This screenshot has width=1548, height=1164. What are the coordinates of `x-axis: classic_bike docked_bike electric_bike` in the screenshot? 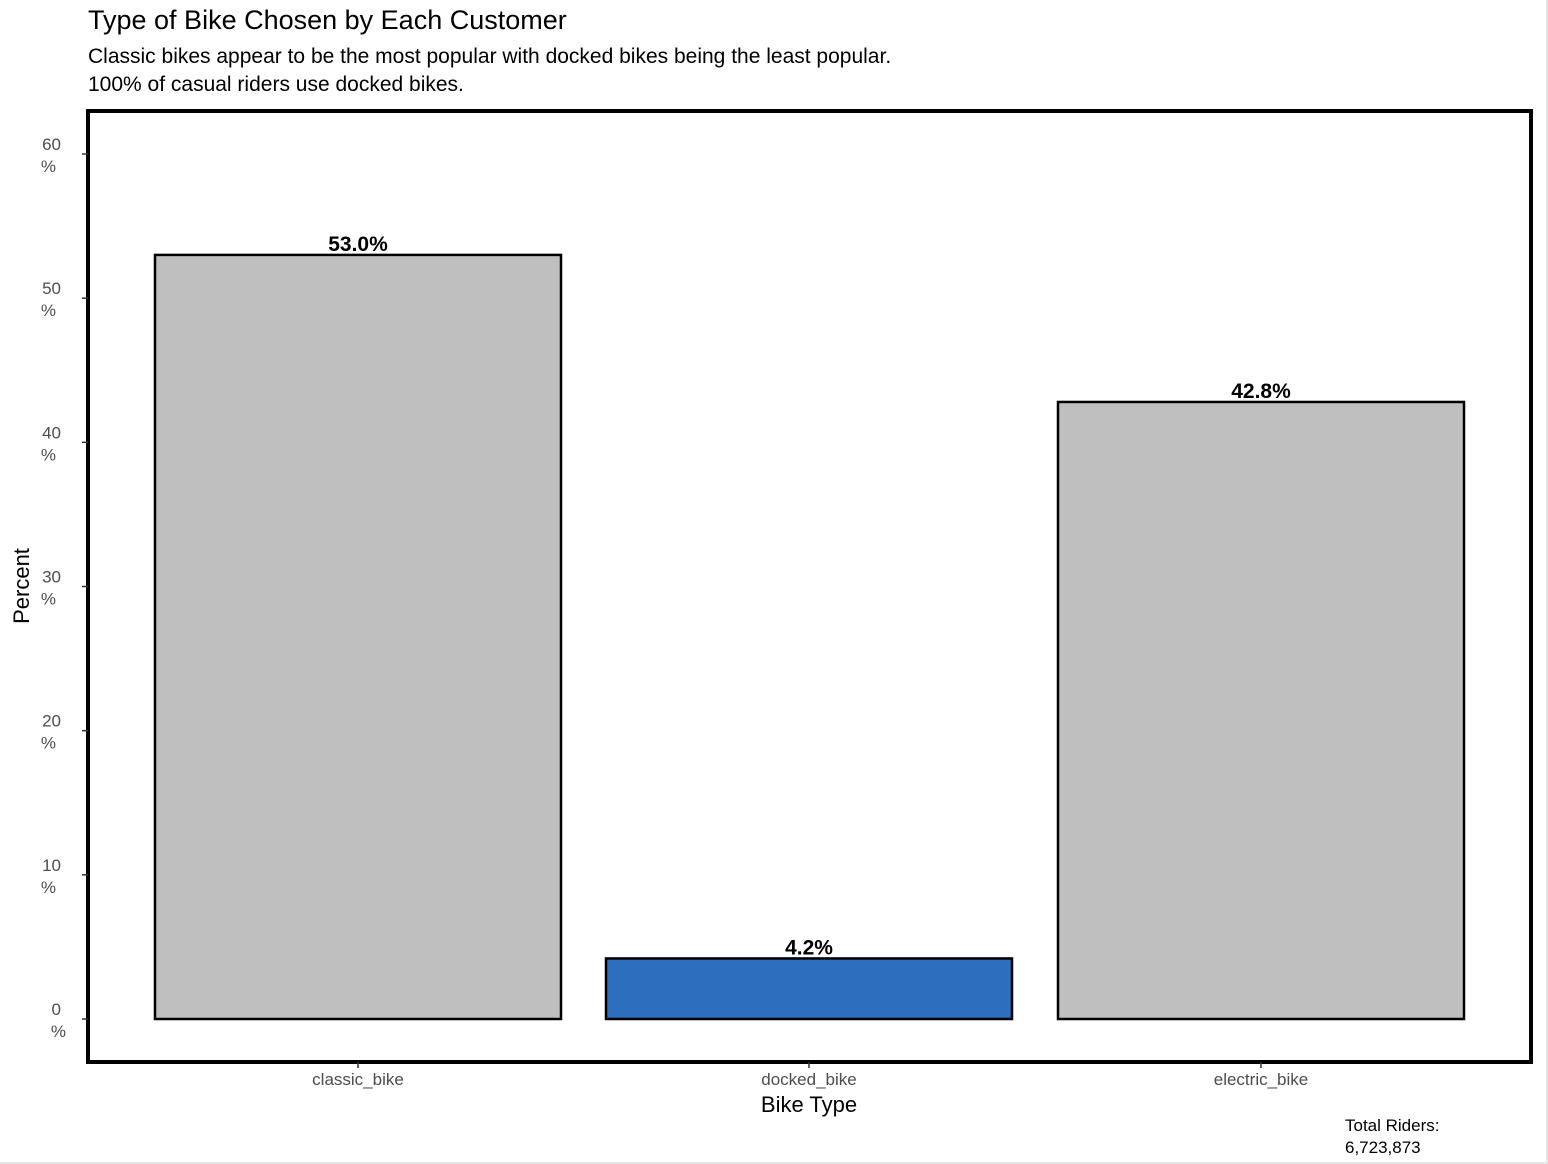 It's located at (810, 1075).